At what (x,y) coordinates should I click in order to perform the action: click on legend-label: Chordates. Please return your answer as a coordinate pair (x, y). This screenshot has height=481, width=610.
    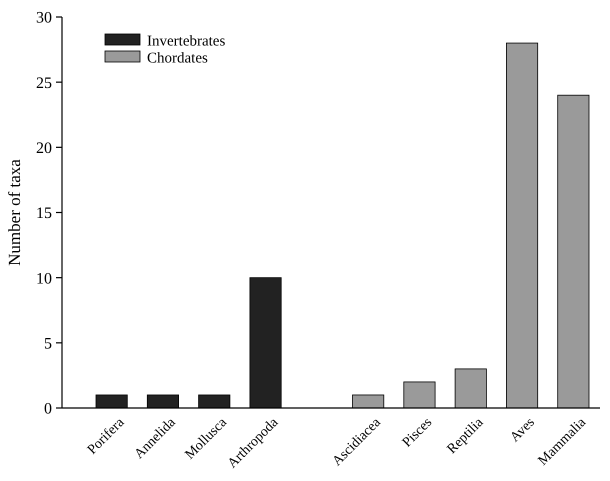
    Looking at the image, I should click on (177, 58).